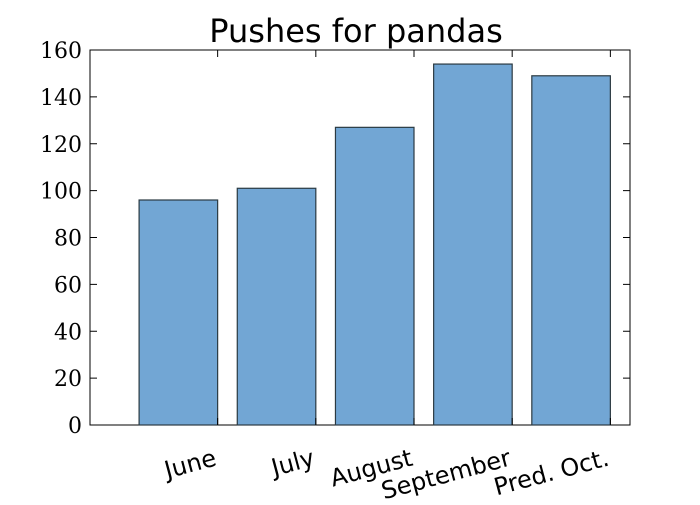  Describe the element at coordinates (355, 31) in the screenshot. I see `chart-title: Pushes for pandas` at that location.